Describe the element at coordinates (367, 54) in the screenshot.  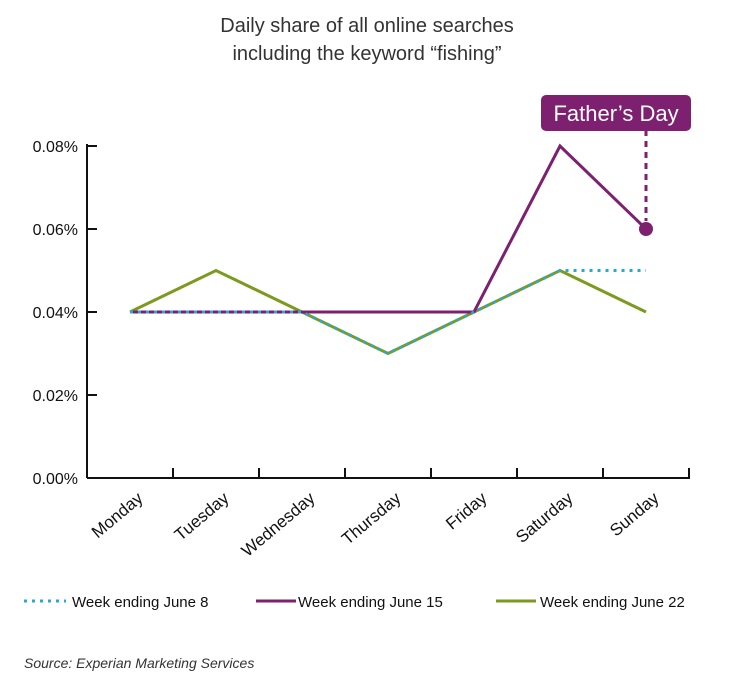
I see `chart-title-line-2: including the keyword “fishing”` at that location.